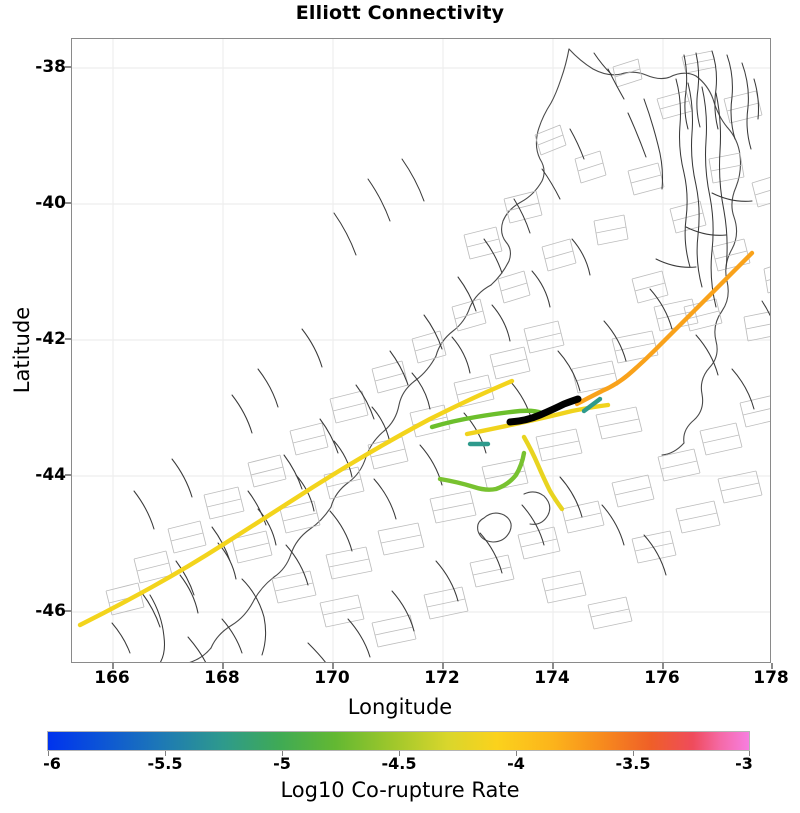 The image size is (800, 813). I want to click on colorbar-tick-label: -5.5, so click(165, 763).